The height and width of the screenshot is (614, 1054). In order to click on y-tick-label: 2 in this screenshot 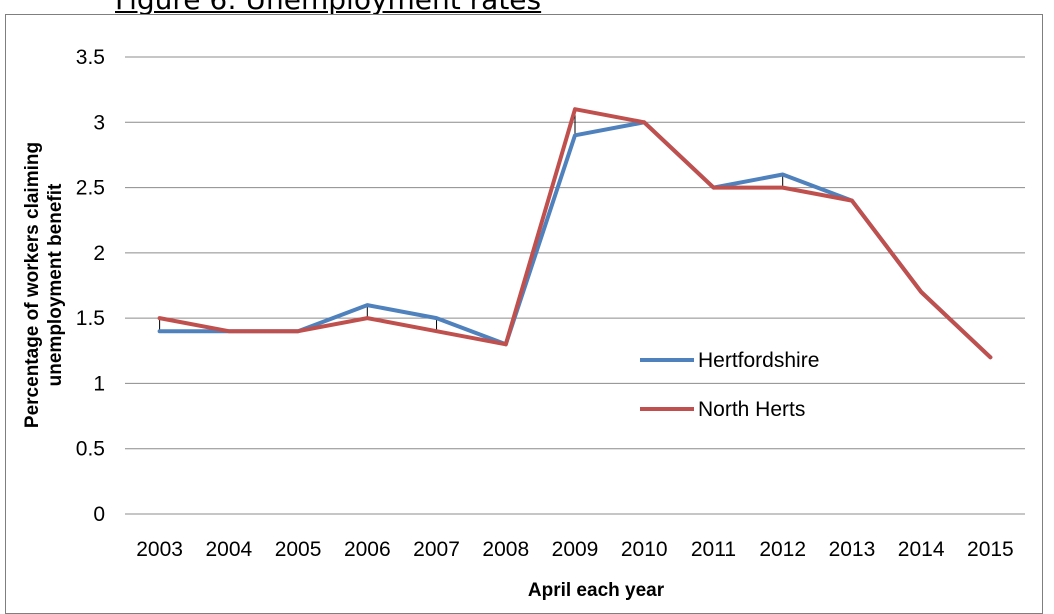, I will do `click(99, 253)`.